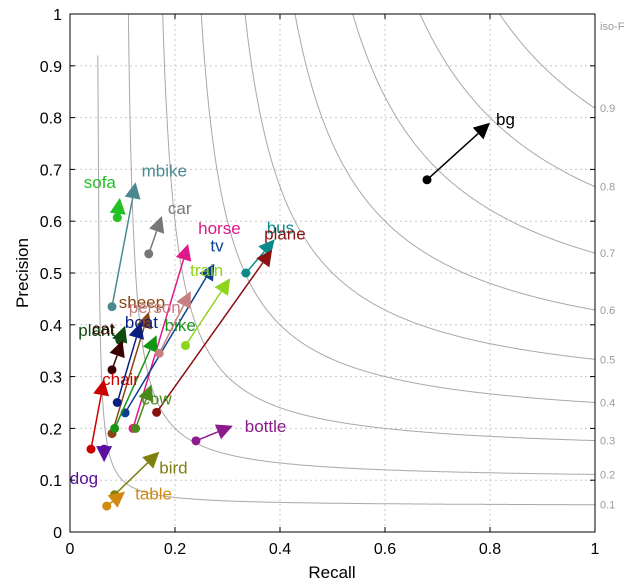  I want to click on iso-f-label: 0.5, so click(607, 360).